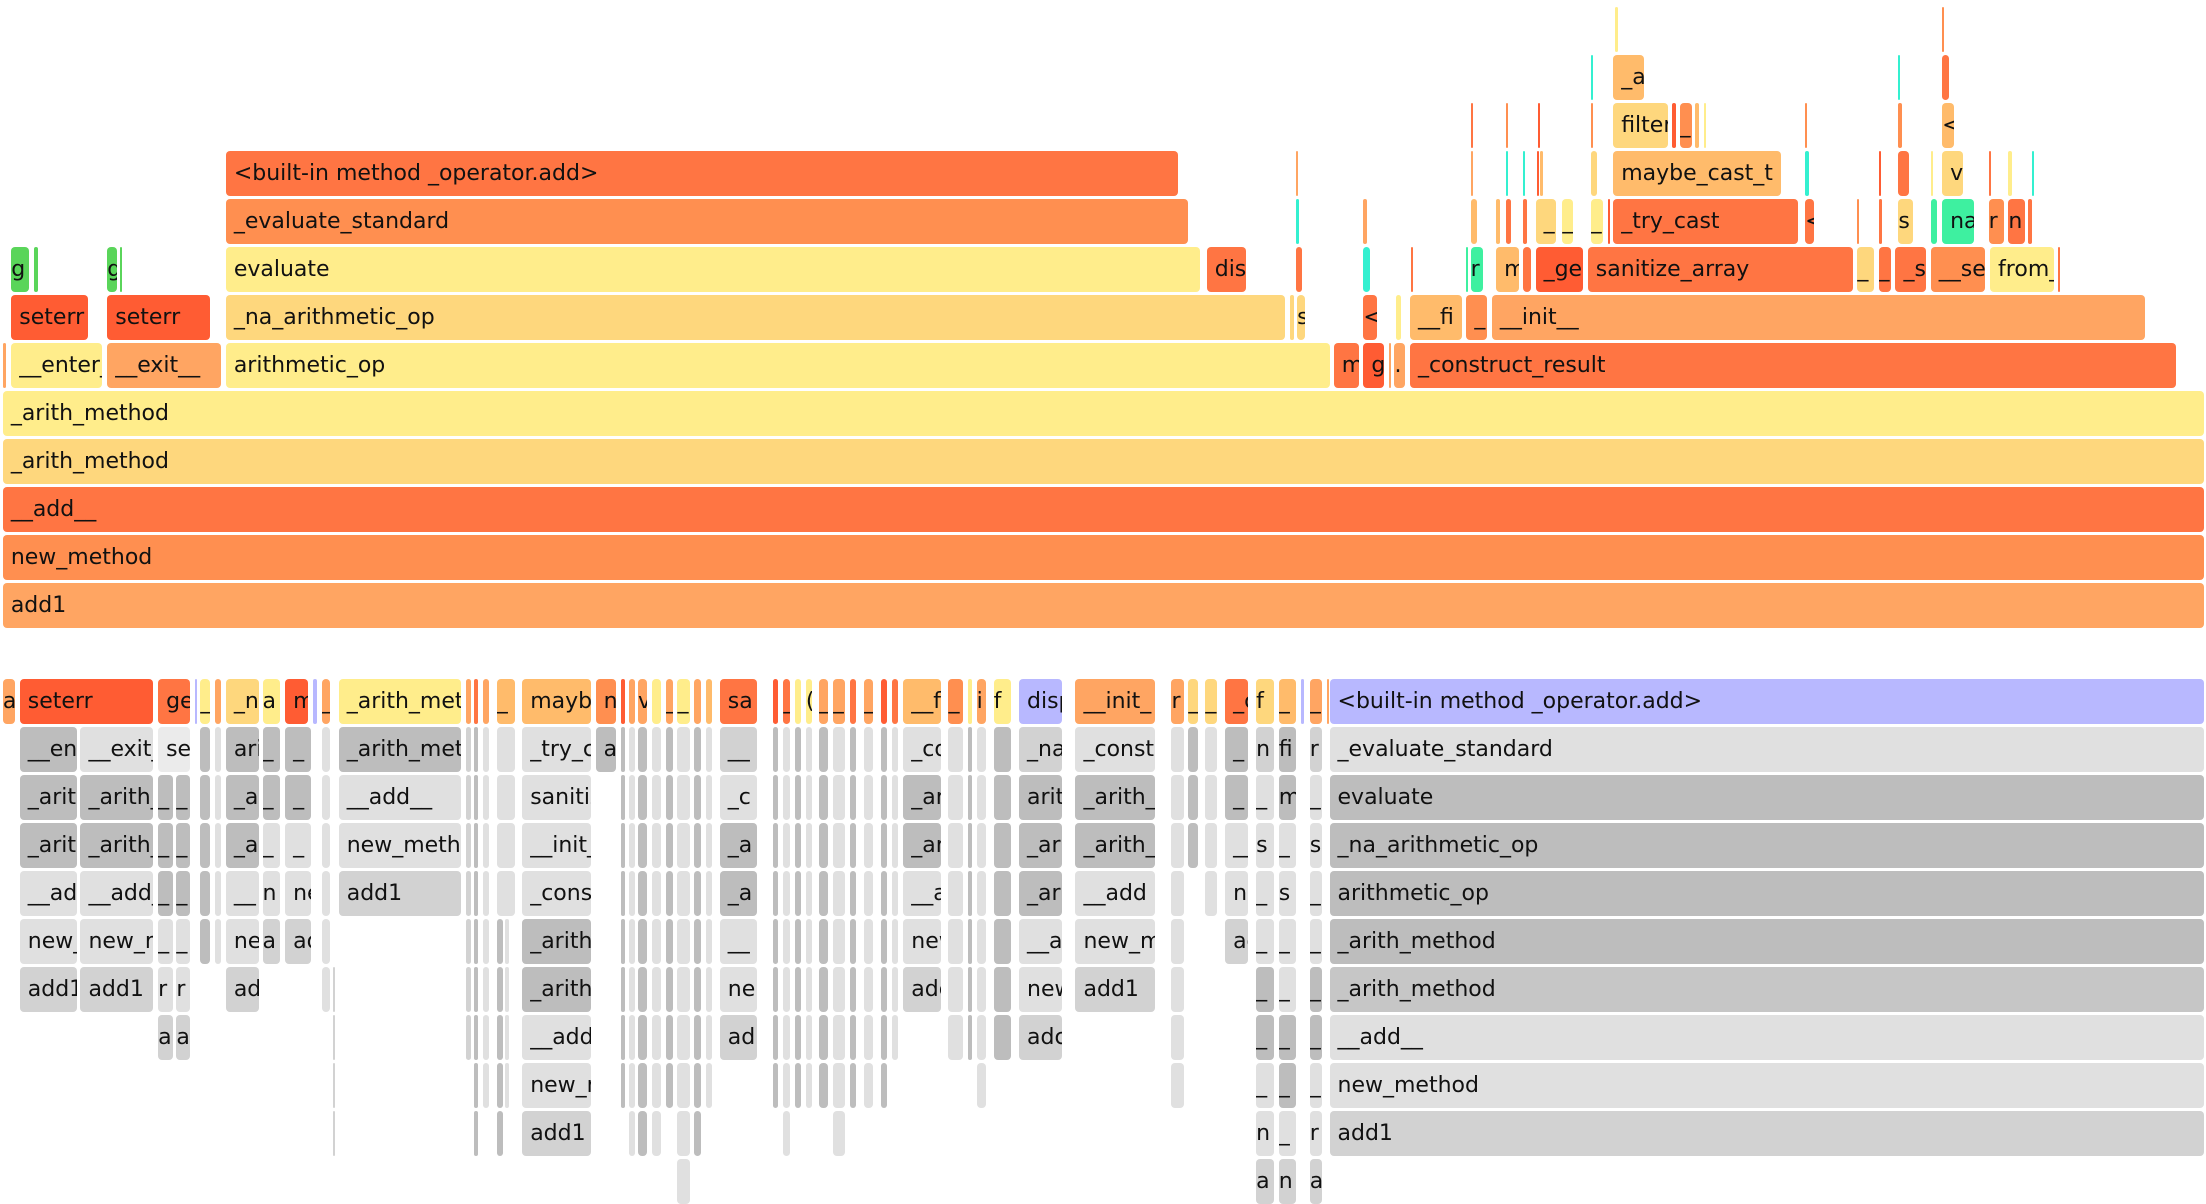  What do you see at coordinates (1115, 845) in the screenshot?
I see `stack-frame: _arith_` at bounding box center [1115, 845].